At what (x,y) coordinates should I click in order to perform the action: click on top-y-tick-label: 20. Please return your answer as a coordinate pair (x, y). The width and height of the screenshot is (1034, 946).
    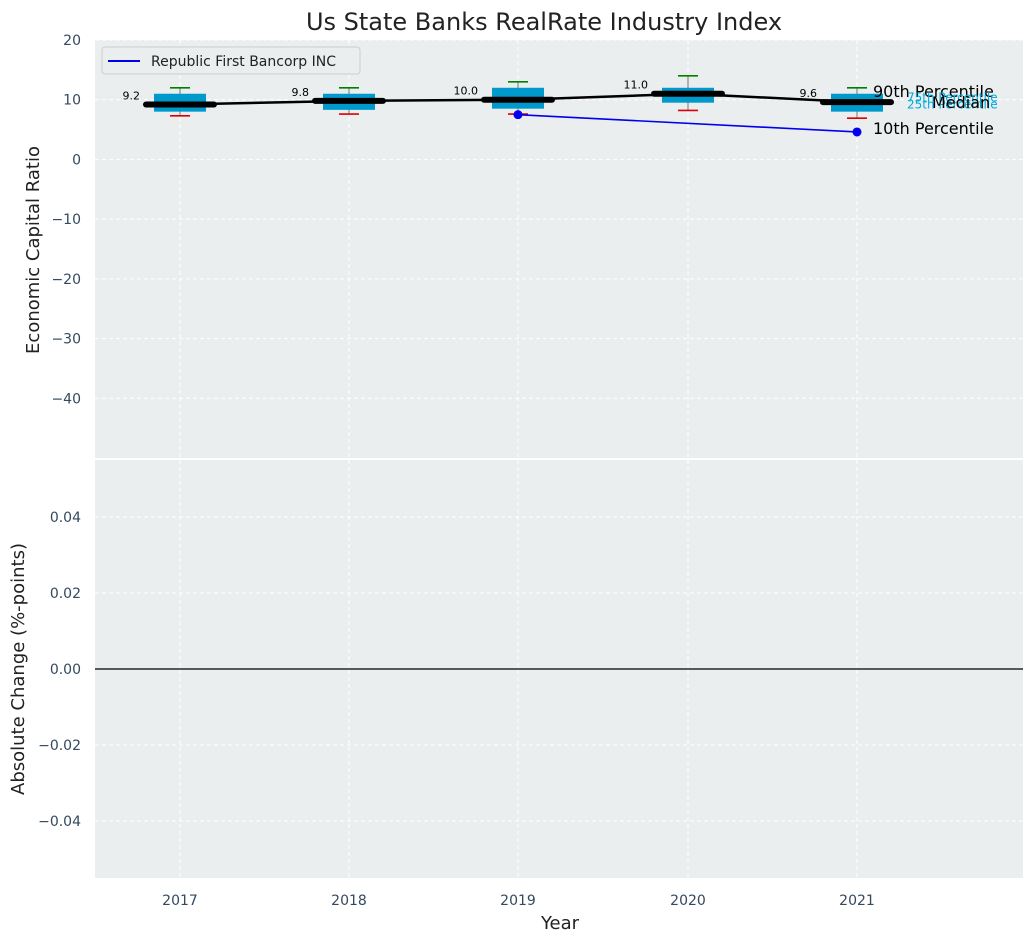
    Looking at the image, I should click on (72, 41).